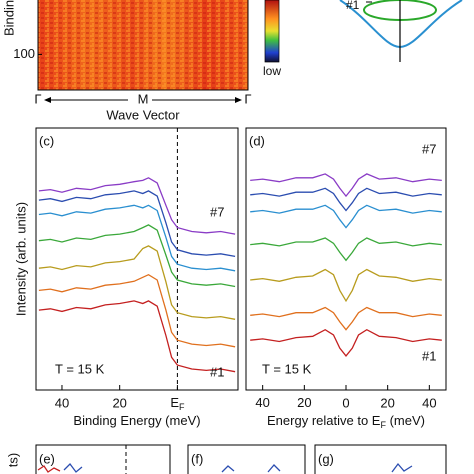 The image size is (474, 474). Describe the element at coordinates (345, 402) in the screenshot. I see `x-tick-label: 0` at that location.